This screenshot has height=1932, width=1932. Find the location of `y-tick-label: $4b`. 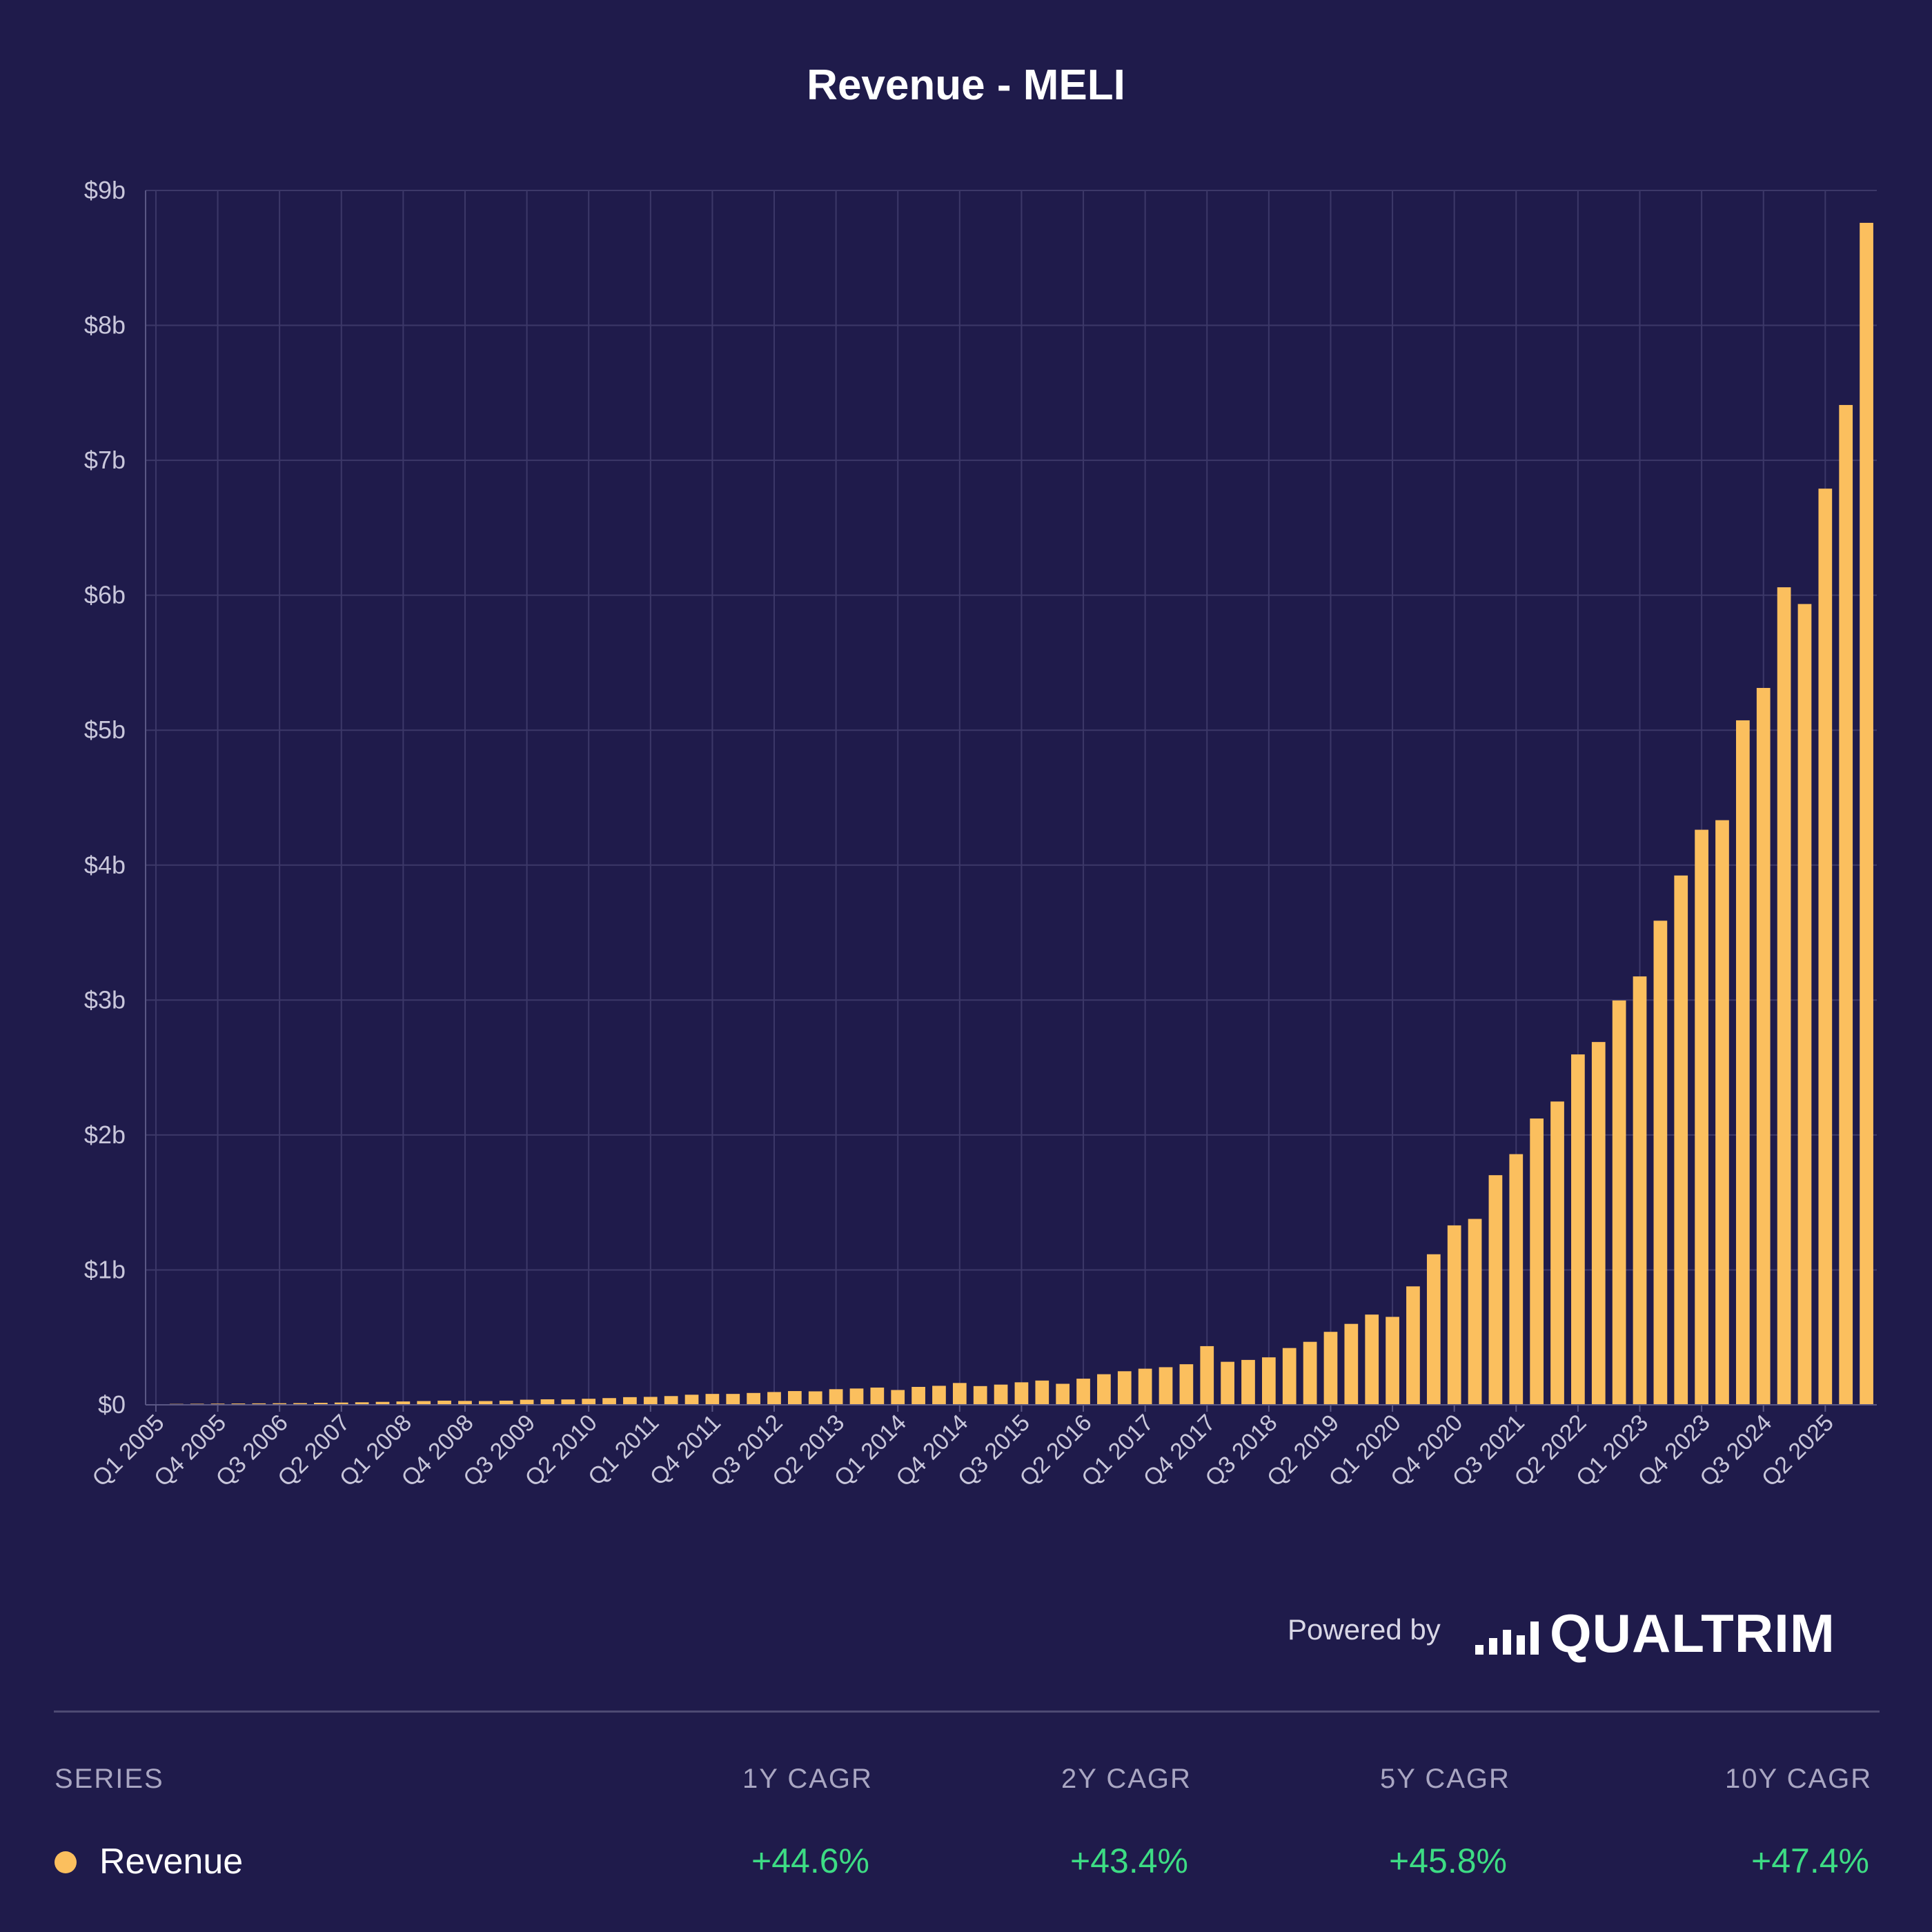

y-tick-label: $4b is located at coordinates (105, 865).